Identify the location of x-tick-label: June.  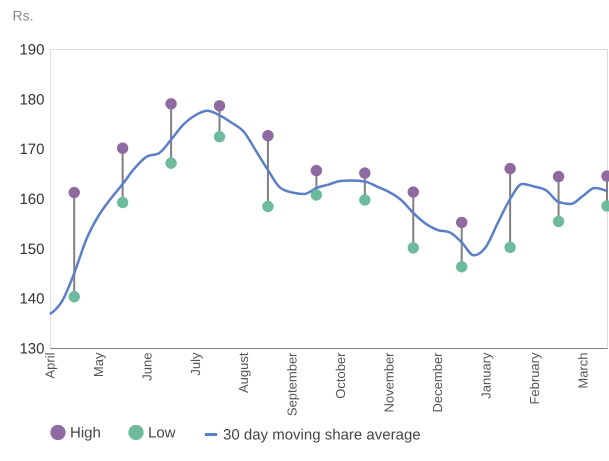
(146, 366).